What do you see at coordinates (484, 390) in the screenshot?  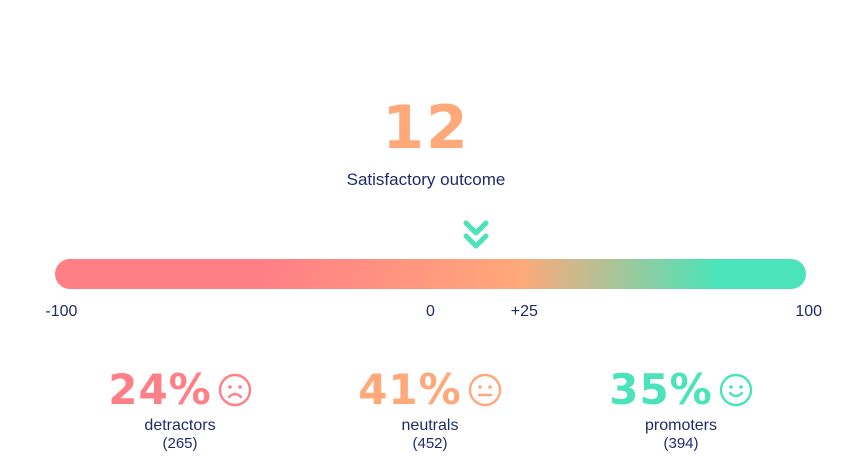 I see `neutral-face-icon` at bounding box center [484, 390].